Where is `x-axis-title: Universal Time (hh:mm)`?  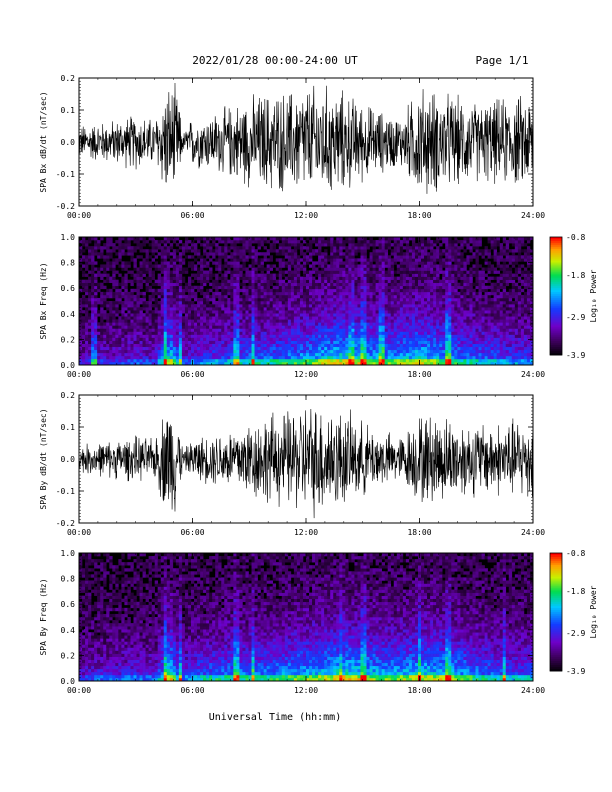 x-axis-title: Universal Time (hh:mm) is located at coordinates (275, 717).